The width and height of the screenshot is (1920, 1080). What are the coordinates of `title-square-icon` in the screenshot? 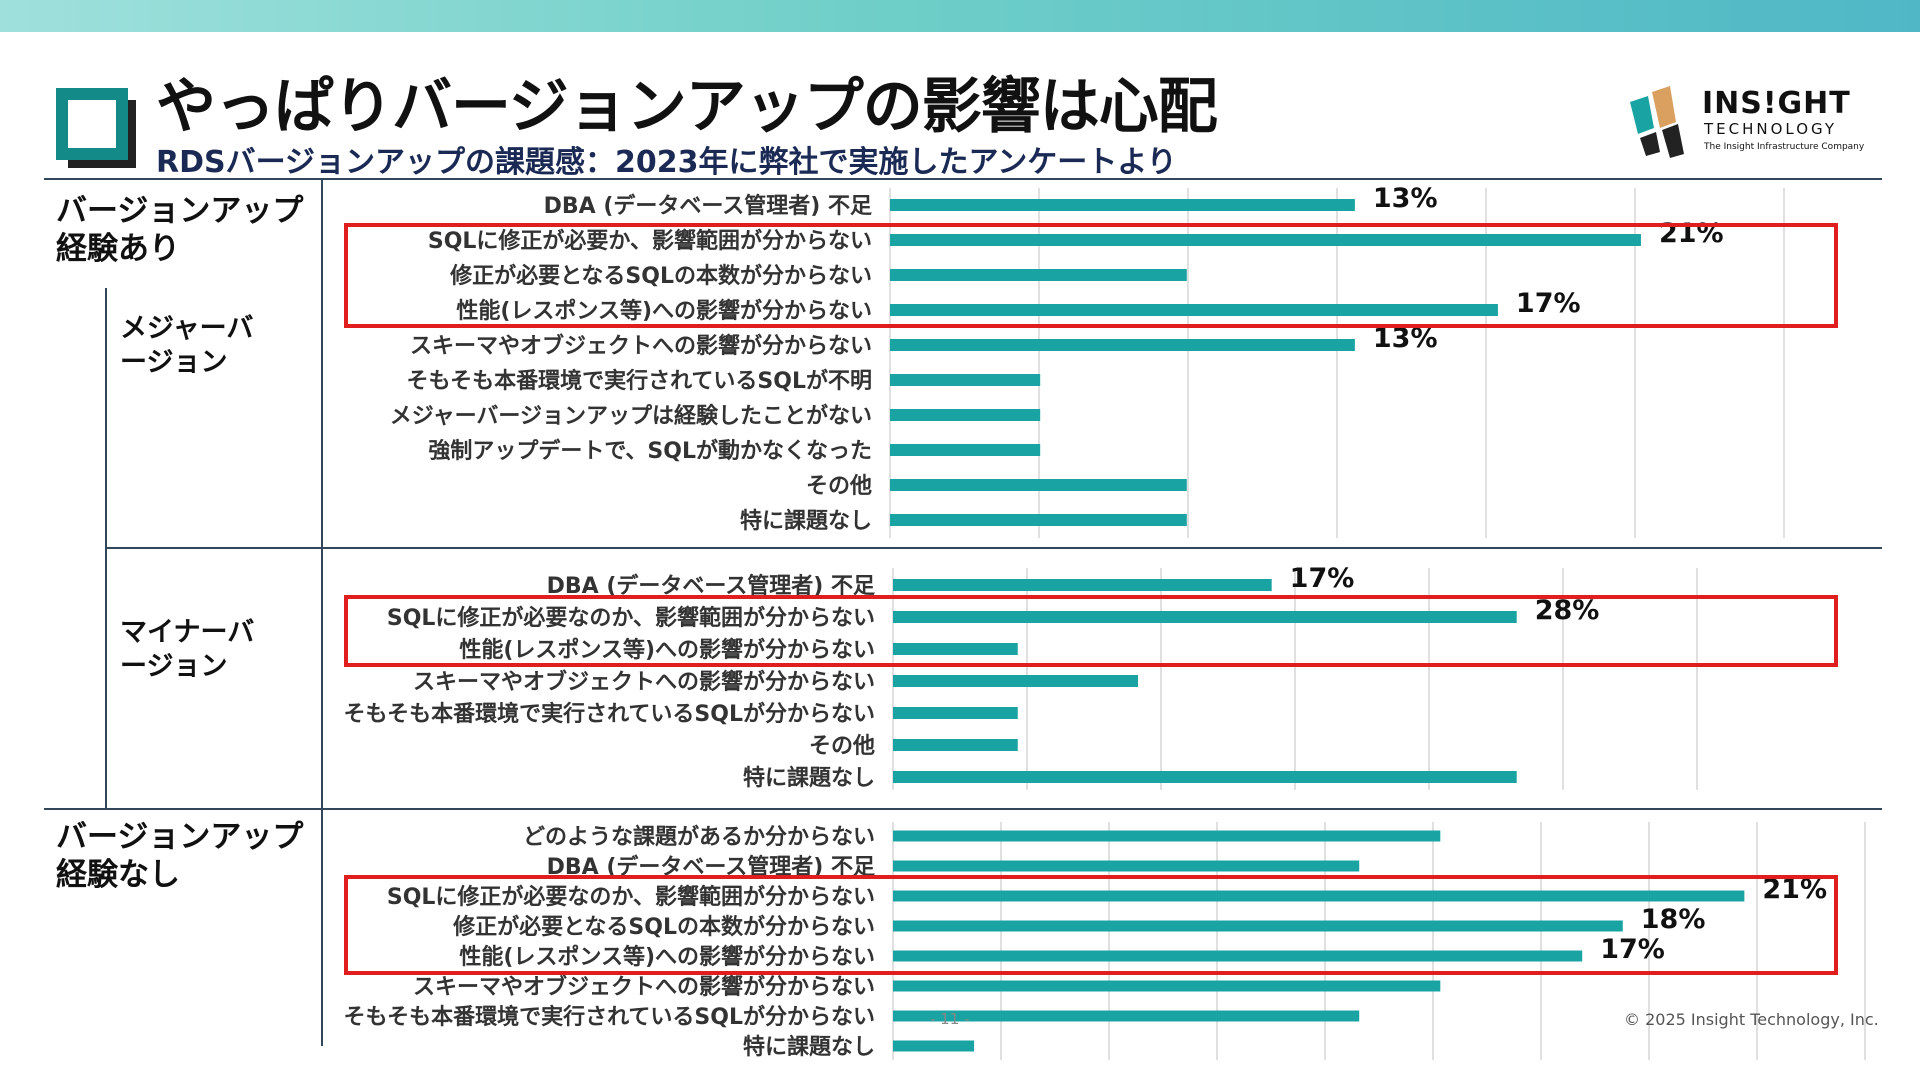 It's located at (92, 124).